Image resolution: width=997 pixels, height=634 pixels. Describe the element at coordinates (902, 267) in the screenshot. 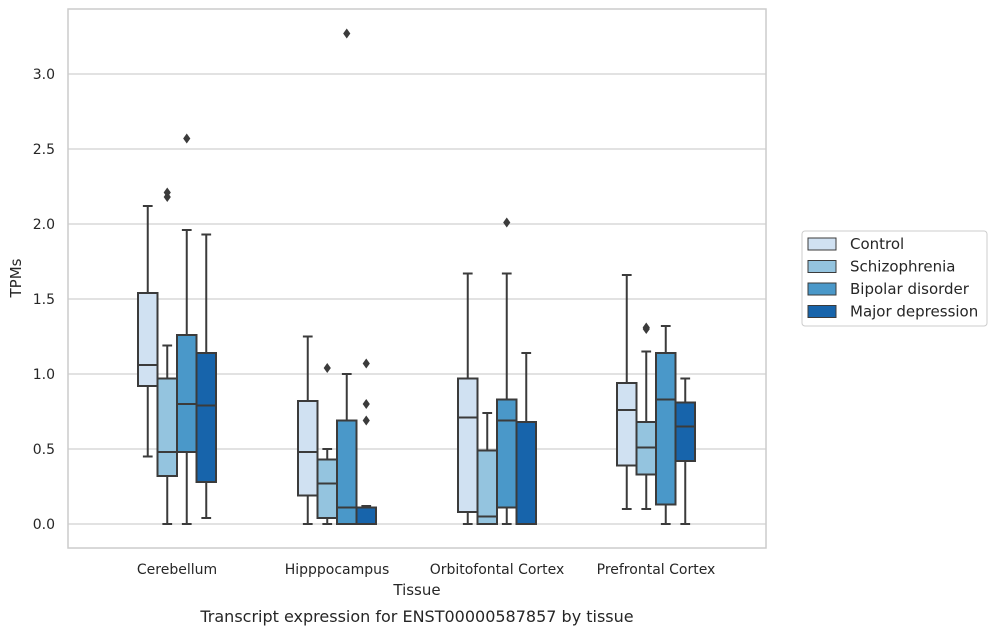

I see `legend-label: Schizophrenia` at that location.